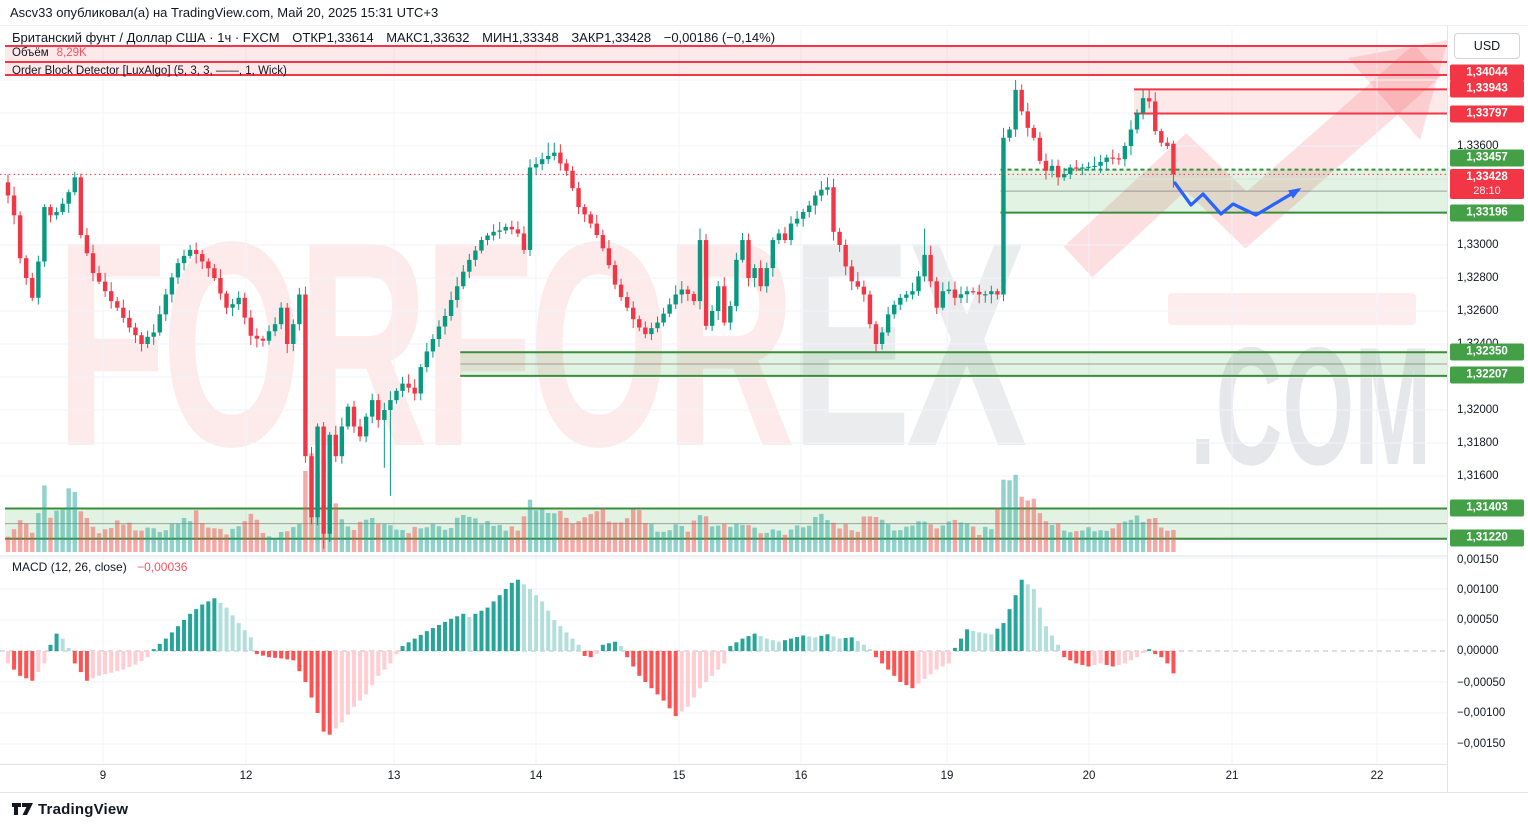  What do you see at coordinates (1481, 744) in the screenshot?
I see `price-scale-tick: −0,00150` at bounding box center [1481, 744].